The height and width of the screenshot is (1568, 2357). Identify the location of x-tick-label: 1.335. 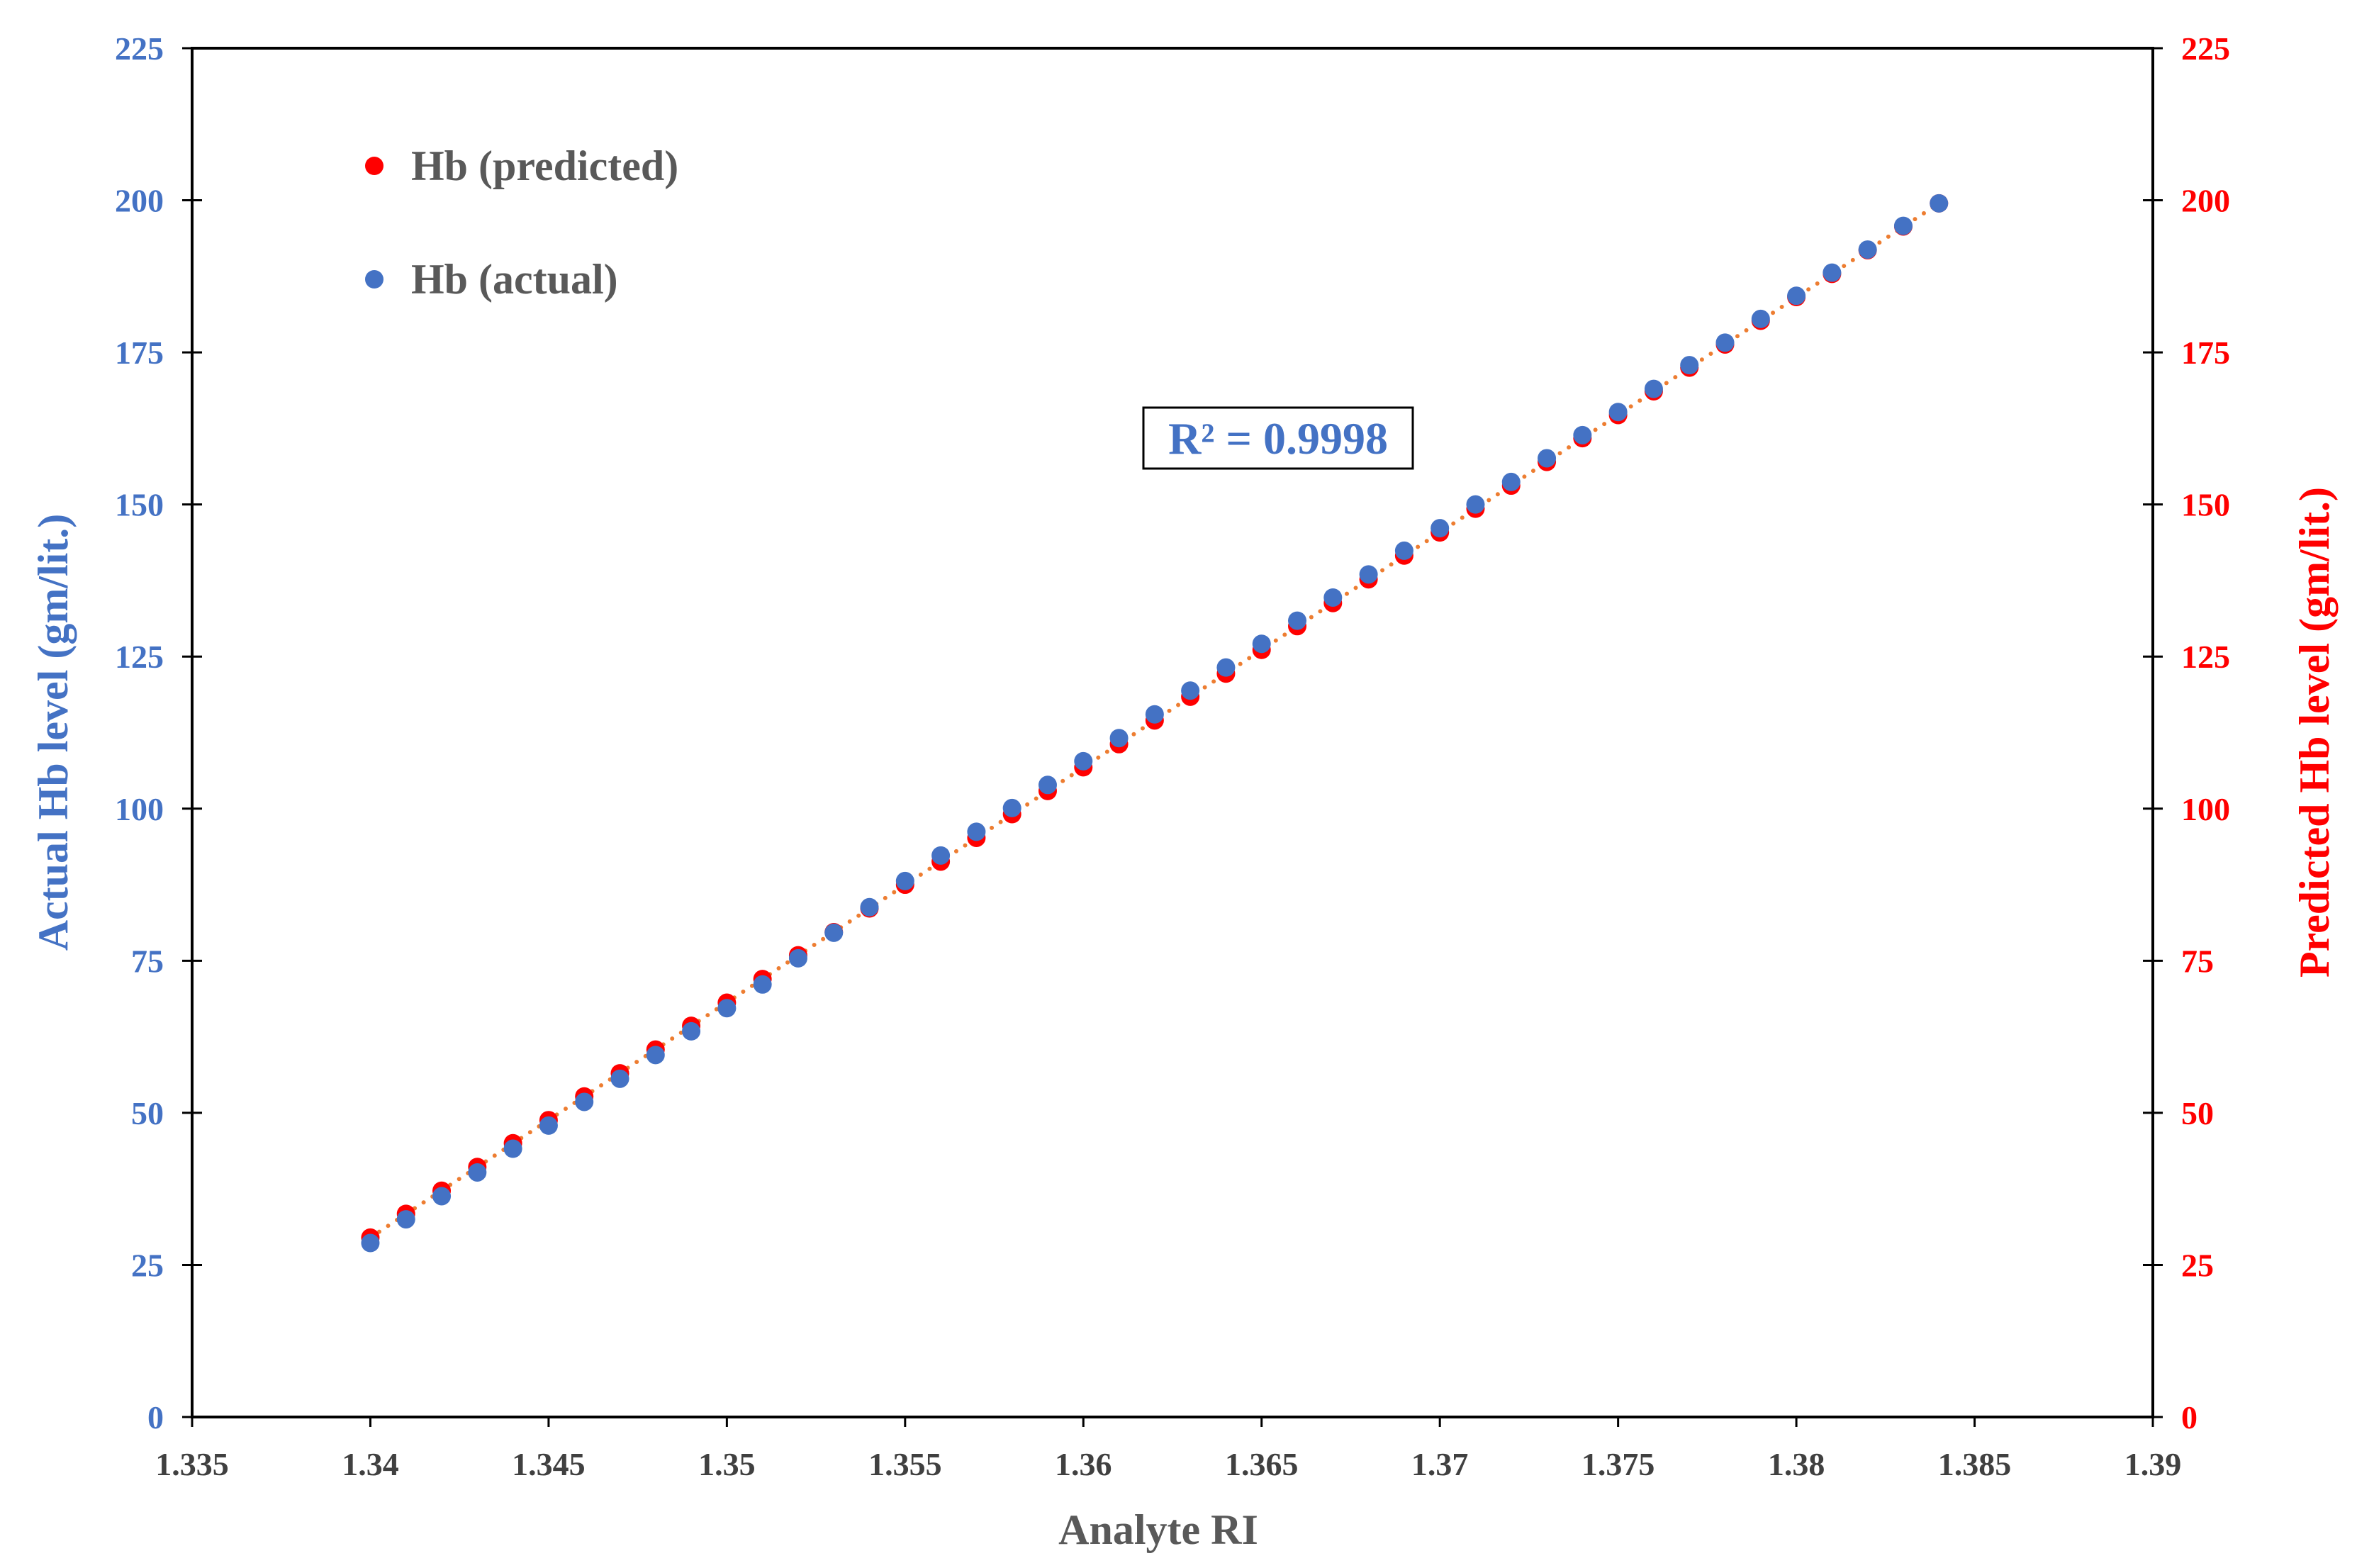
(192, 1464).